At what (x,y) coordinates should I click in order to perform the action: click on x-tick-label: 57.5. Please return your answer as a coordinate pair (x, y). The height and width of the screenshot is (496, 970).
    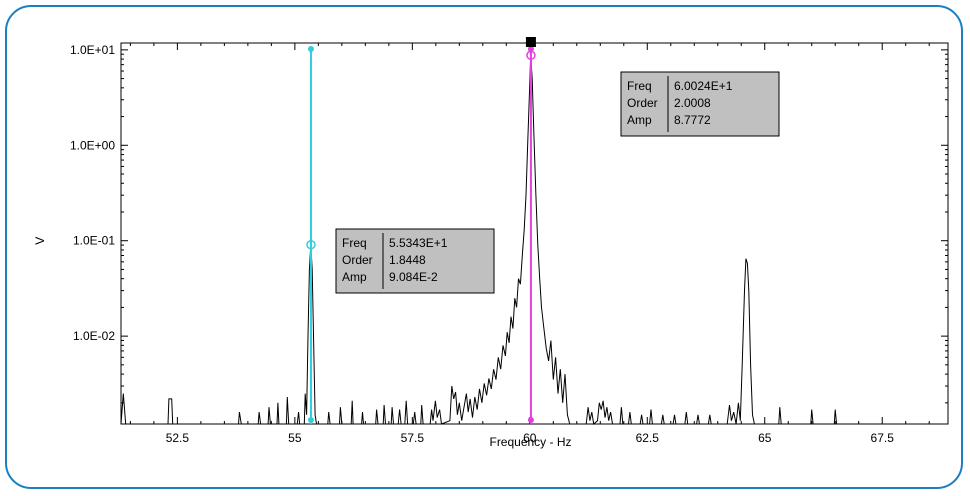
    Looking at the image, I should click on (413, 438).